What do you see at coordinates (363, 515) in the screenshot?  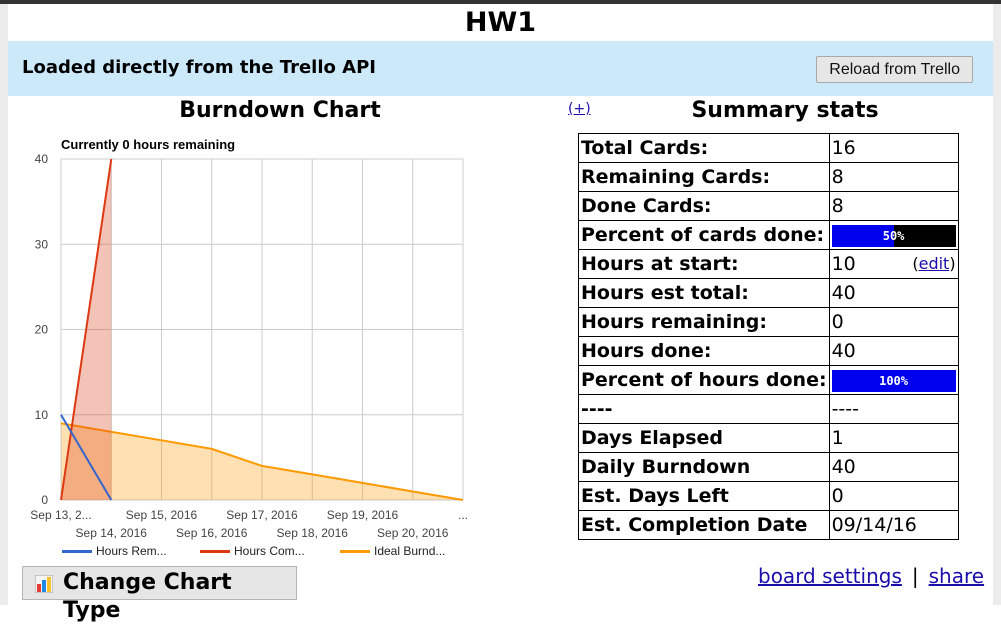 I see `x-tick-label: Sep 19, 2016` at bounding box center [363, 515].